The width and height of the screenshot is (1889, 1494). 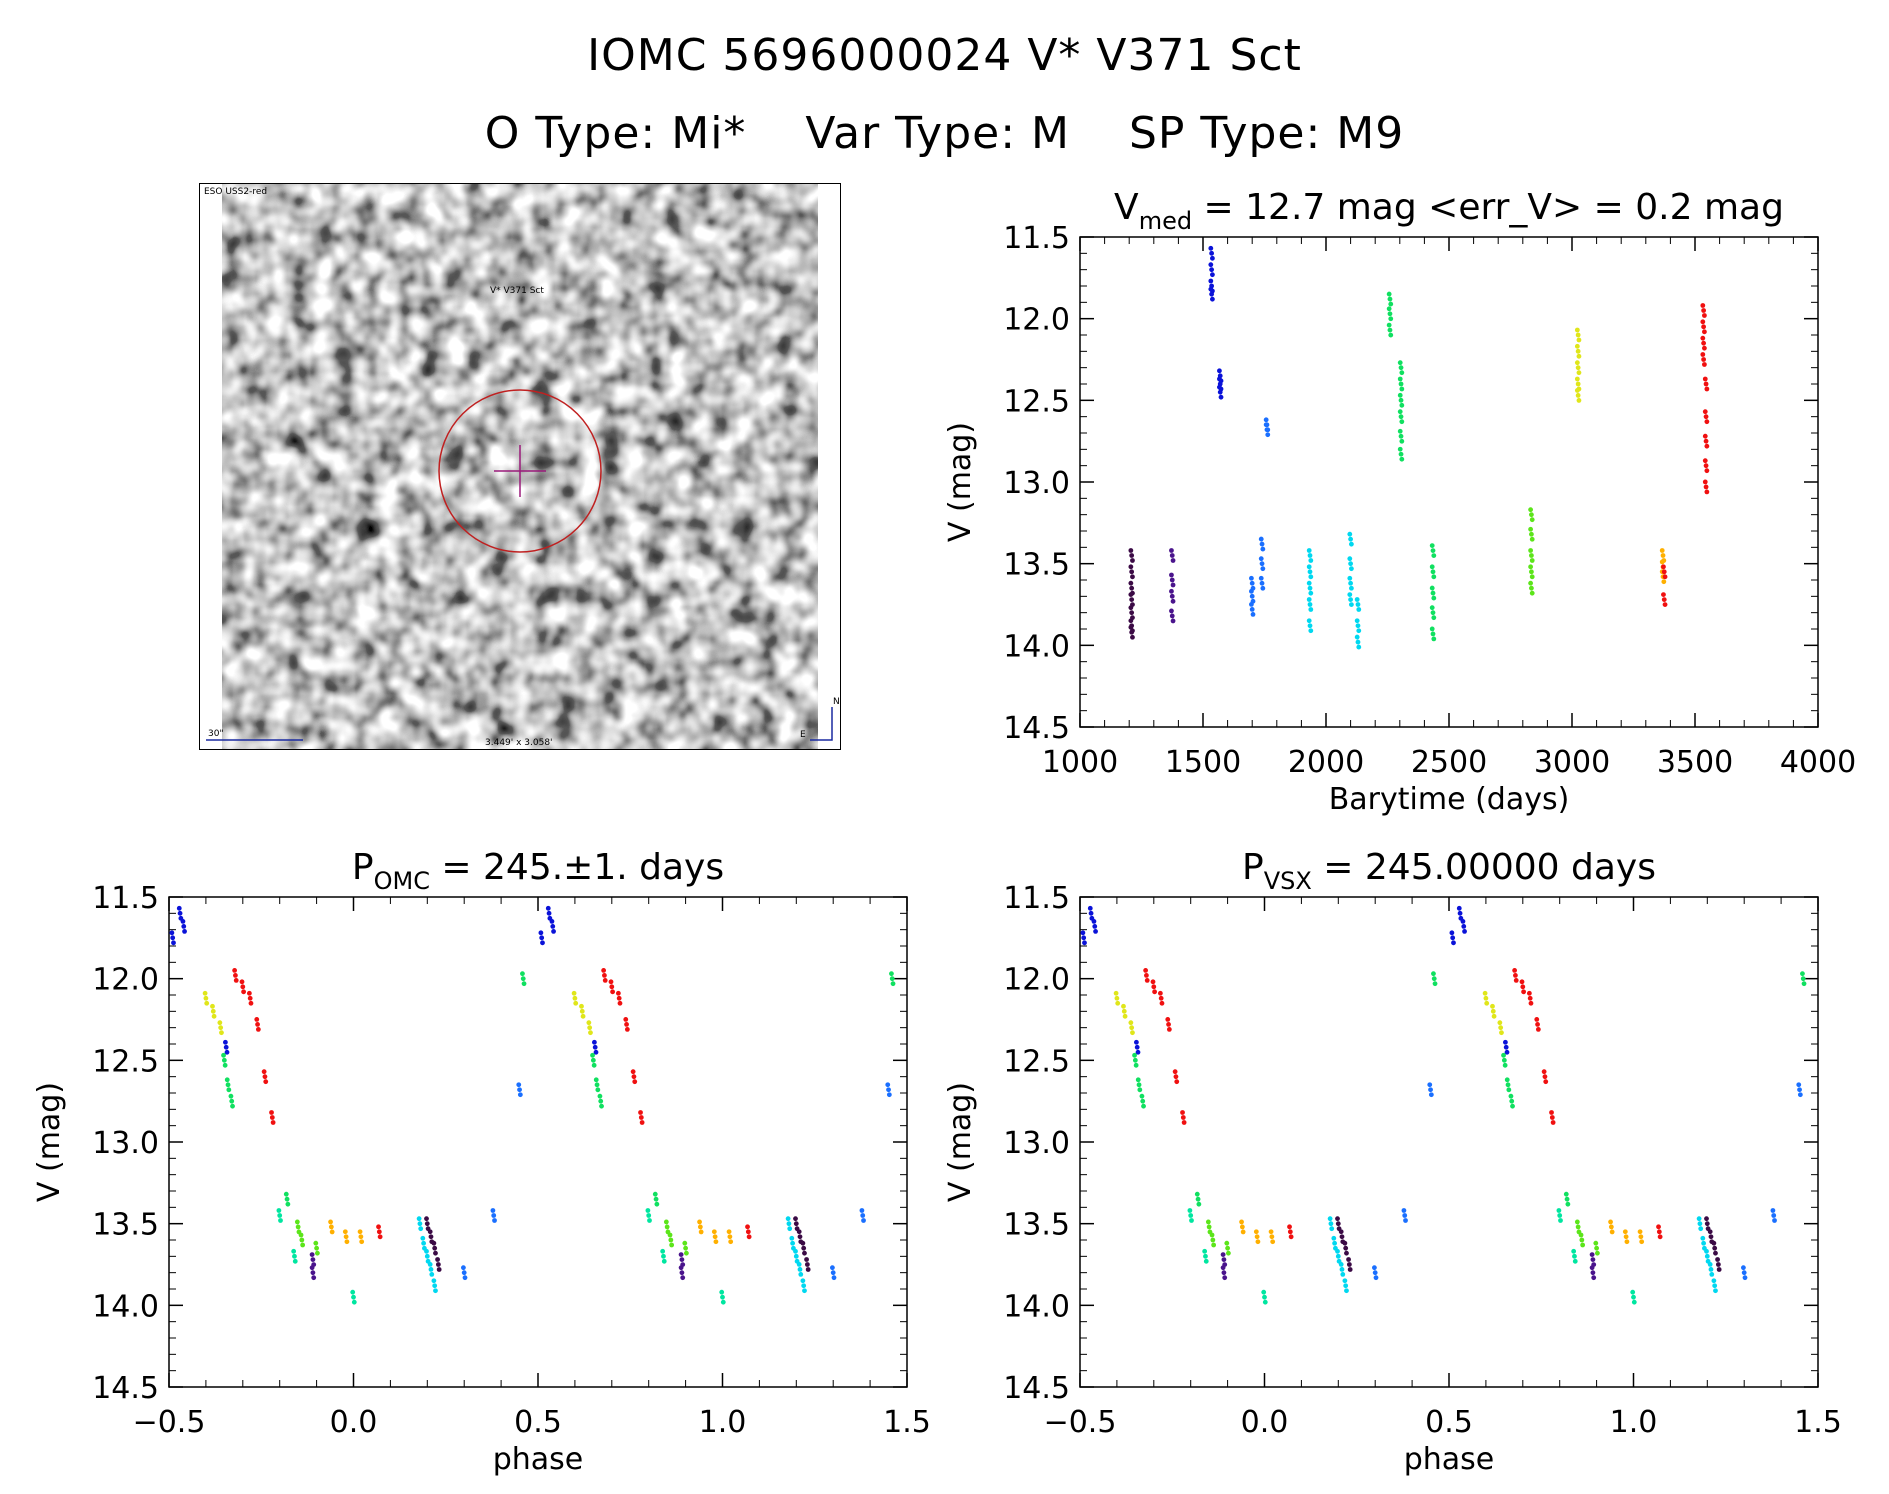 What do you see at coordinates (125, 898) in the screenshot?
I see `y-tick-label: 11.5` at bounding box center [125, 898].